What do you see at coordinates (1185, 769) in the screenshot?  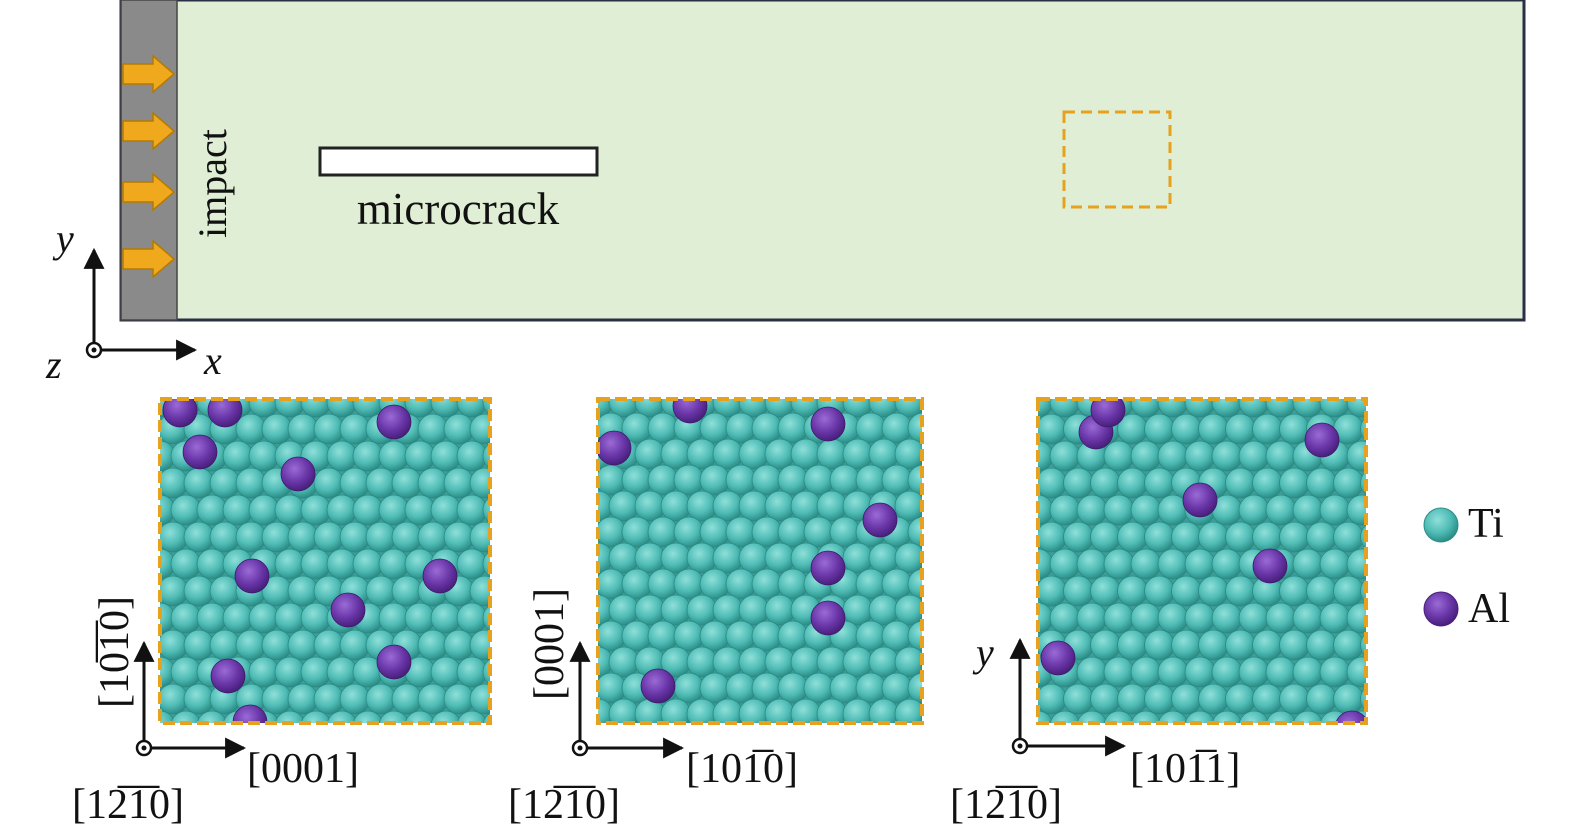 I see `panel-3-horizontal-label: [101̅1]` at bounding box center [1185, 769].